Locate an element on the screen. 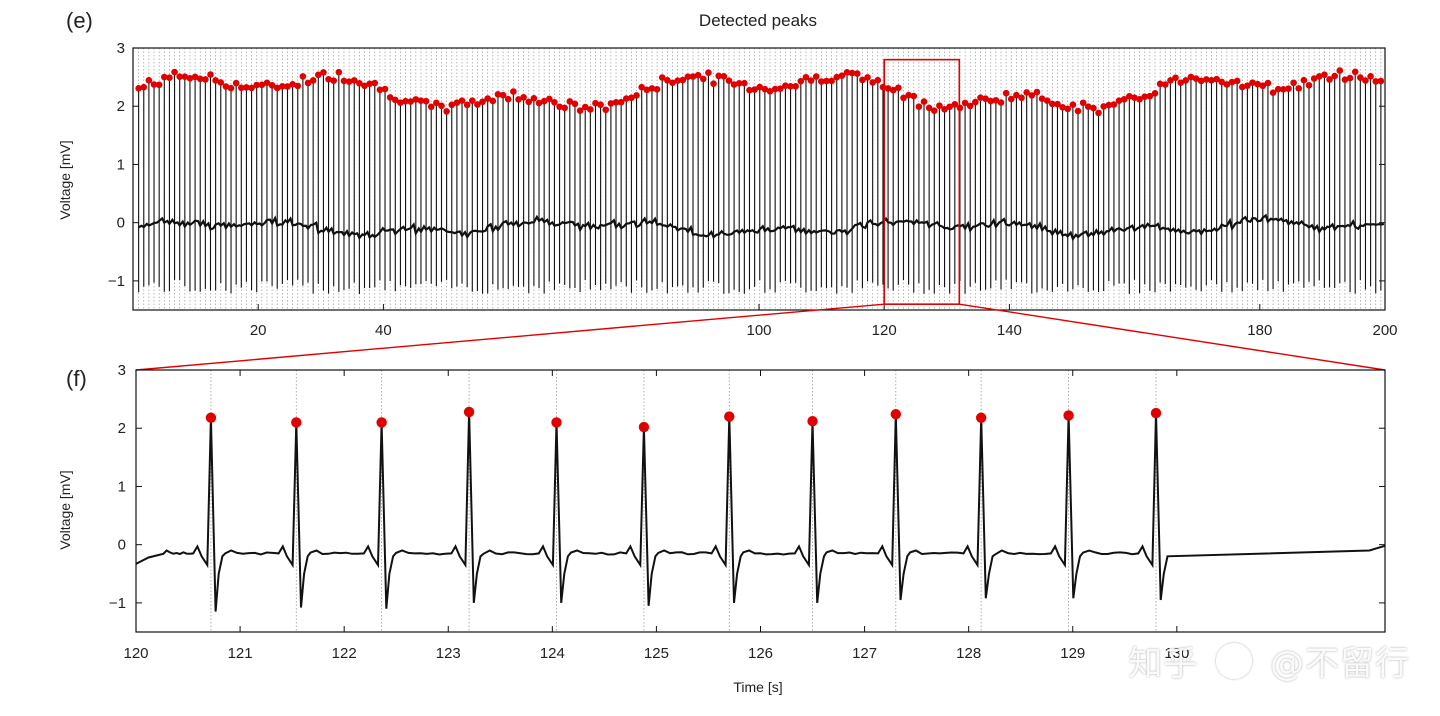 This screenshot has height=716, width=1440. chart-title: Detected peaks is located at coordinates (758, 20).